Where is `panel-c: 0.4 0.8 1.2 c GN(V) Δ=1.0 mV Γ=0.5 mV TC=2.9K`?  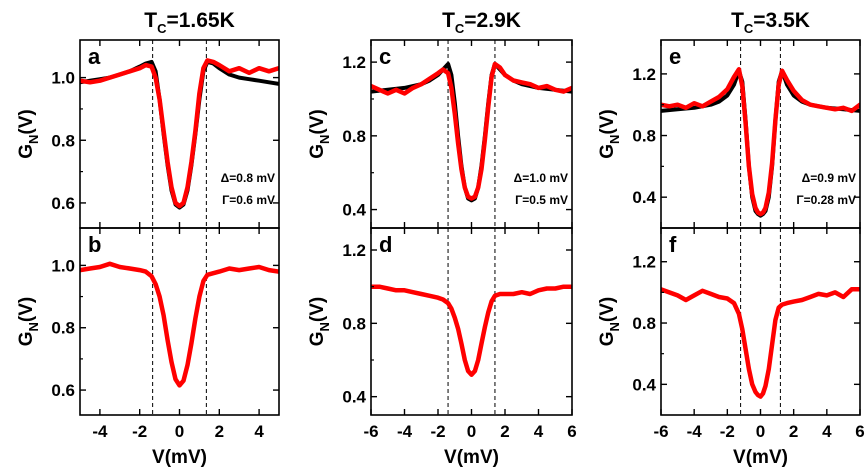
panel-c: 0.4 0.8 1.2 c GN(V) Δ=1.0 mV Γ=0.5 mV TC=2.9K is located at coordinates (440, 119).